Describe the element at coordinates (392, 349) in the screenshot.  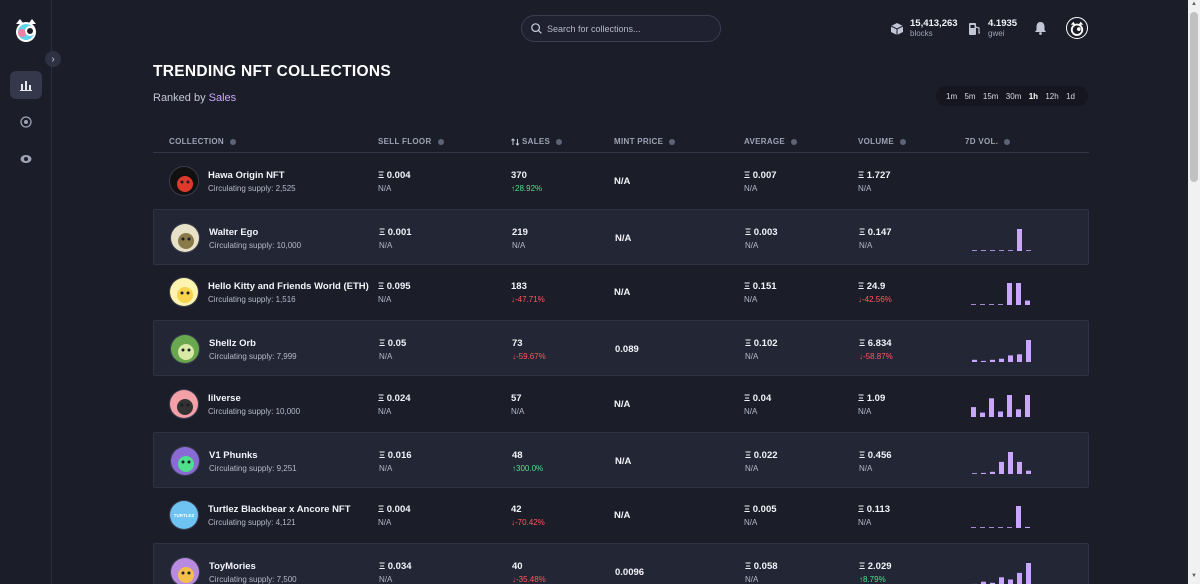
I see `sell-floor-cell: Ξ 0.05 N/A` at that location.